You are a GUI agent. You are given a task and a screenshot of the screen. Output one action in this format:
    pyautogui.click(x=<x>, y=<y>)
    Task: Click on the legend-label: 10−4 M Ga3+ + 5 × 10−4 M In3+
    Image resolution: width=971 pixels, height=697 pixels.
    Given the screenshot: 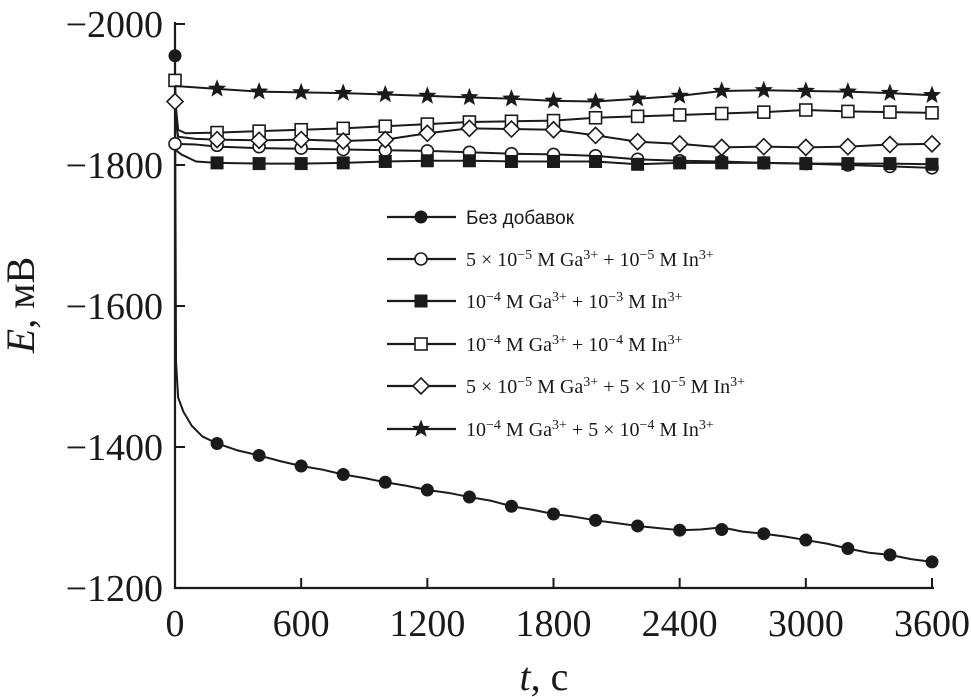 What is the action you would take?
    pyautogui.click(x=590, y=430)
    